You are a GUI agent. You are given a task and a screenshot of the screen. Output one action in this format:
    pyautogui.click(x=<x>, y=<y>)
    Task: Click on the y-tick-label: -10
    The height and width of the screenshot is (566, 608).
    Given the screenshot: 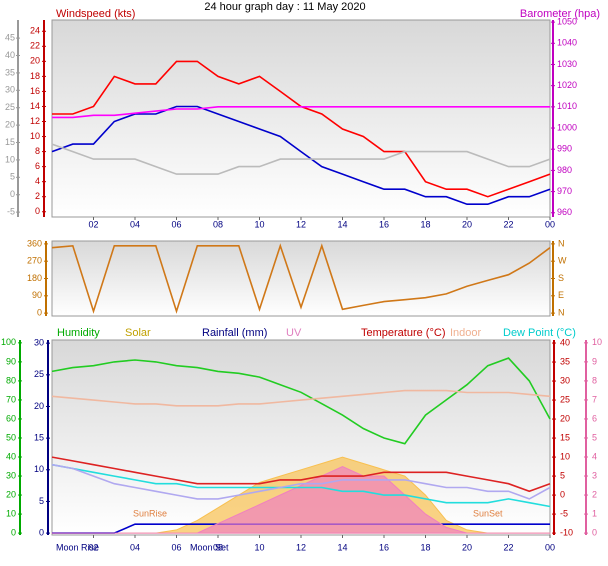 What is the action you would take?
    pyautogui.click(x=566, y=532)
    